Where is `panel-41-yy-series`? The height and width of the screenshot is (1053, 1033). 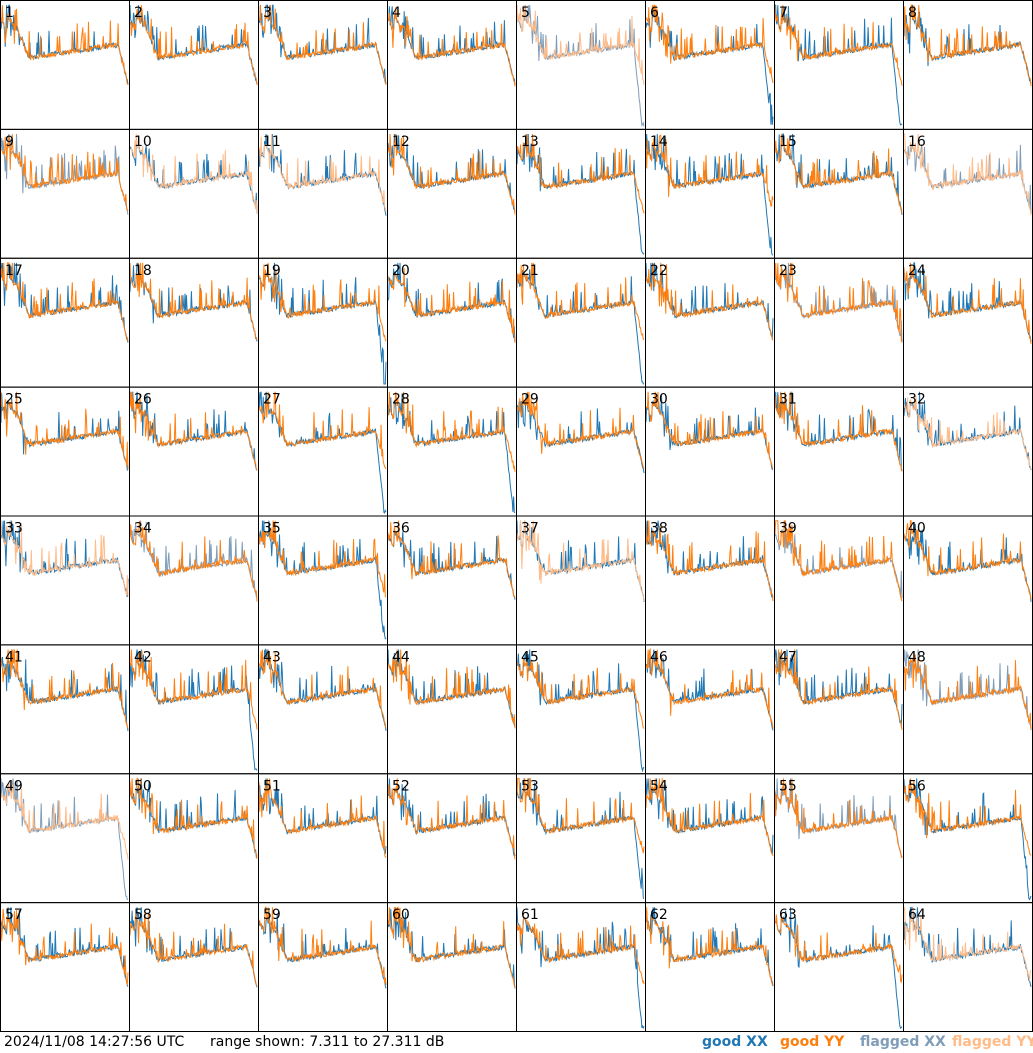 panel-41-yy-series is located at coordinates (64, 689).